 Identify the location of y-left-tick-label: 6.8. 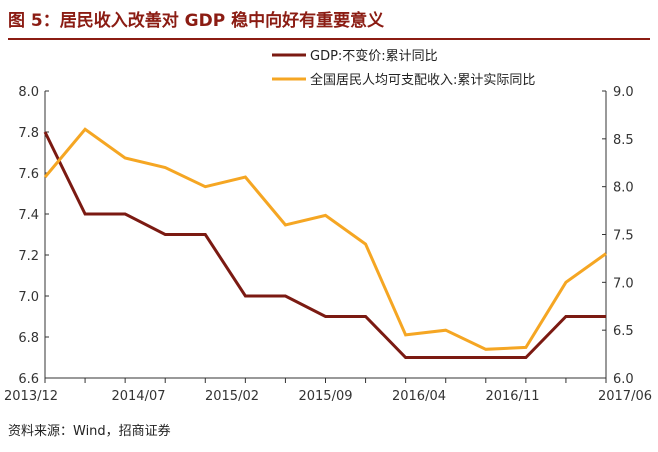
(28, 338).